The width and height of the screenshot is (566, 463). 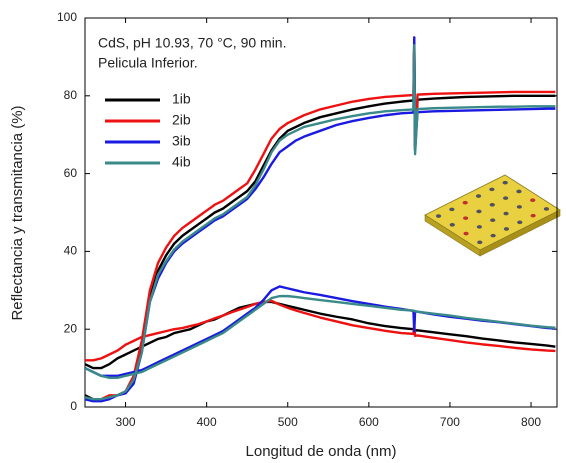 What do you see at coordinates (71, 95) in the screenshot?
I see `y-tick-label: 80` at bounding box center [71, 95].